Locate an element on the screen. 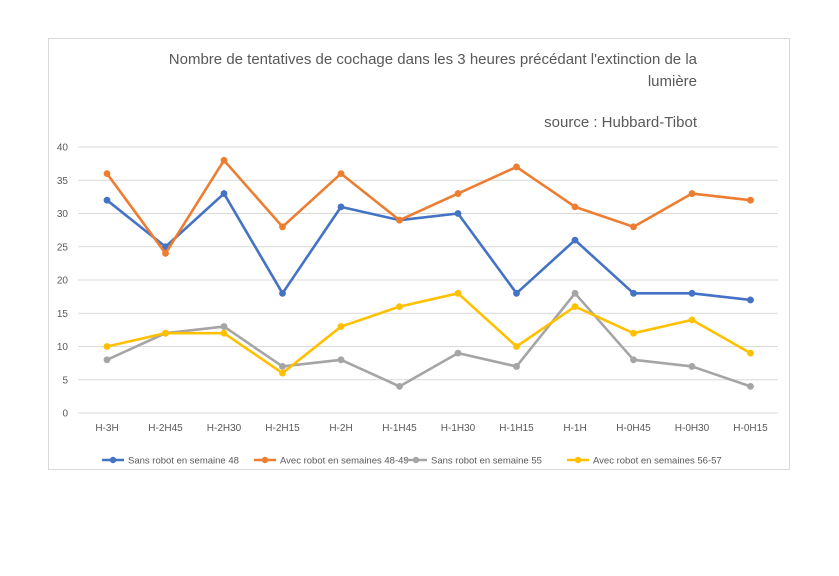  y-tick-label: 40 is located at coordinates (63, 148).